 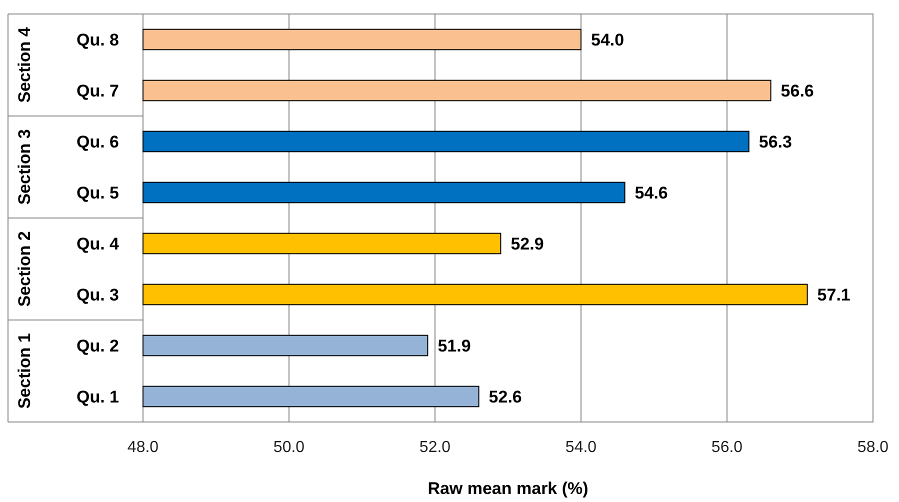 What do you see at coordinates (24, 269) in the screenshot?
I see `text: Section 2` at bounding box center [24, 269].